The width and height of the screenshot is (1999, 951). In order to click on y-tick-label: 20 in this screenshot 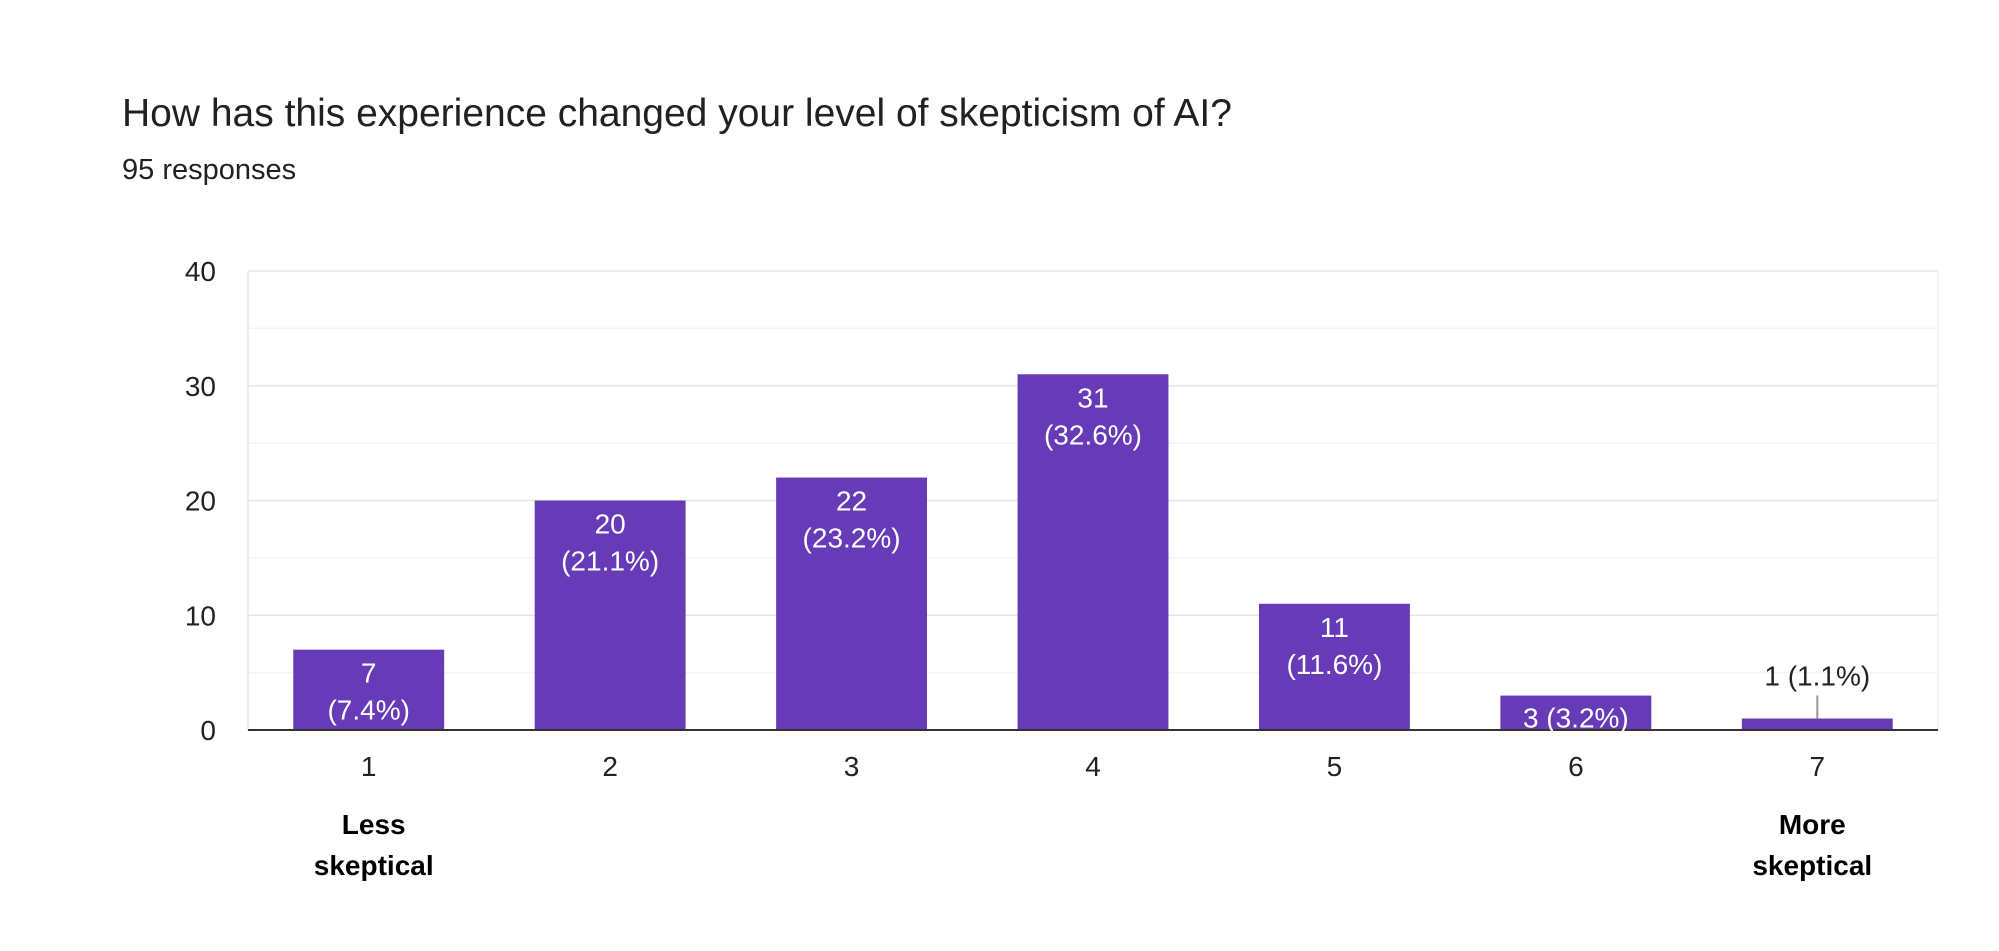, I will do `click(200, 501)`.